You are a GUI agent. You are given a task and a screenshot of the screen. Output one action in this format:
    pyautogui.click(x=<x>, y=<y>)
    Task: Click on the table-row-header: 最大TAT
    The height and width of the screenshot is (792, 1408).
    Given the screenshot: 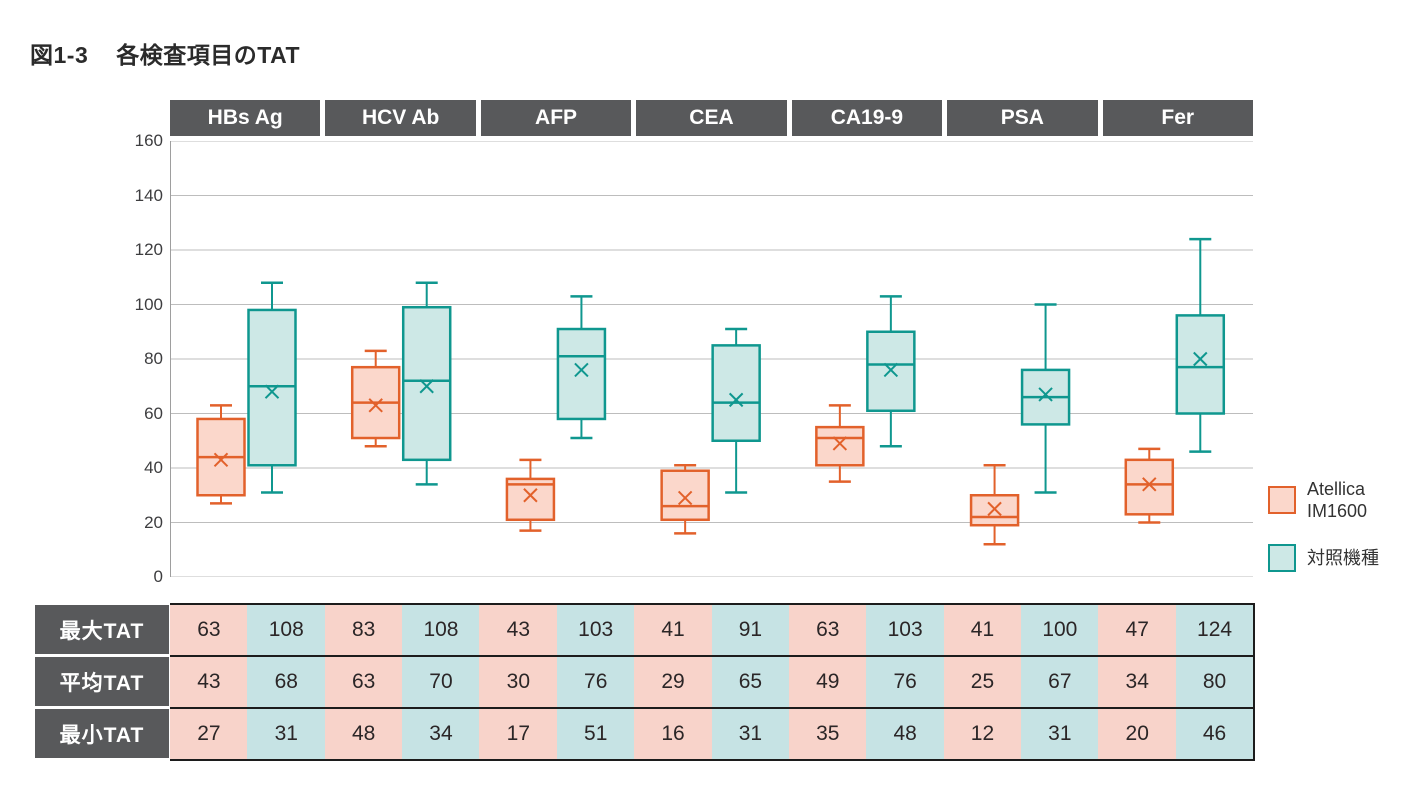 What is the action you would take?
    pyautogui.click(x=102, y=629)
    